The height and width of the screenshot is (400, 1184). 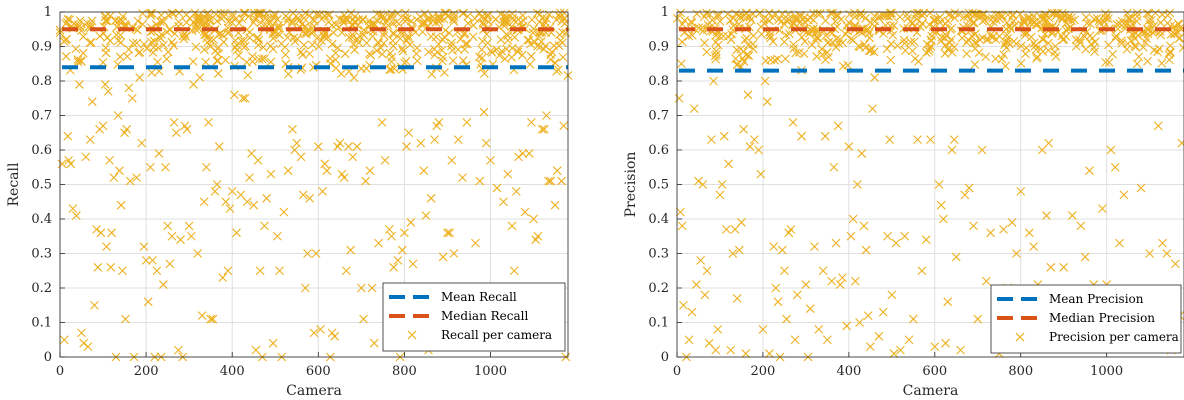 What do you see at coordinates (484, 316) in the screenshot?
I see `recall-legend-label: Median Recall` at bounding box center [484, 316].